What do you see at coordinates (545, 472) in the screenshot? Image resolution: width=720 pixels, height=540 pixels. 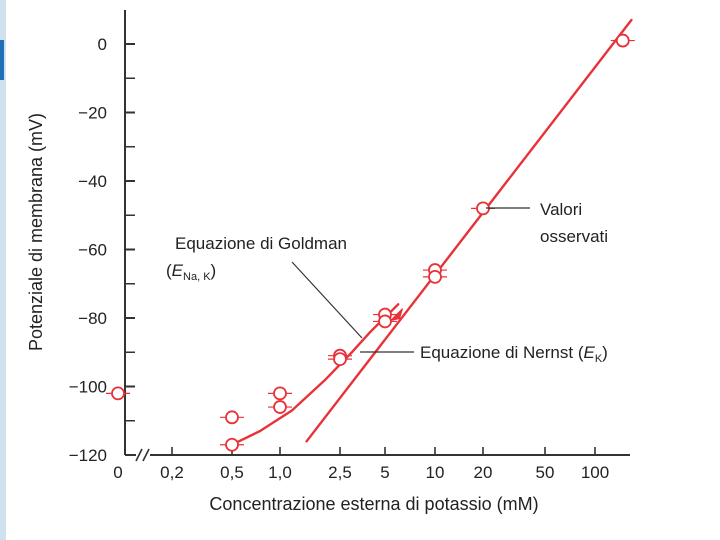 I see `x-tick-label: 50` at bounding box center [545, 472].